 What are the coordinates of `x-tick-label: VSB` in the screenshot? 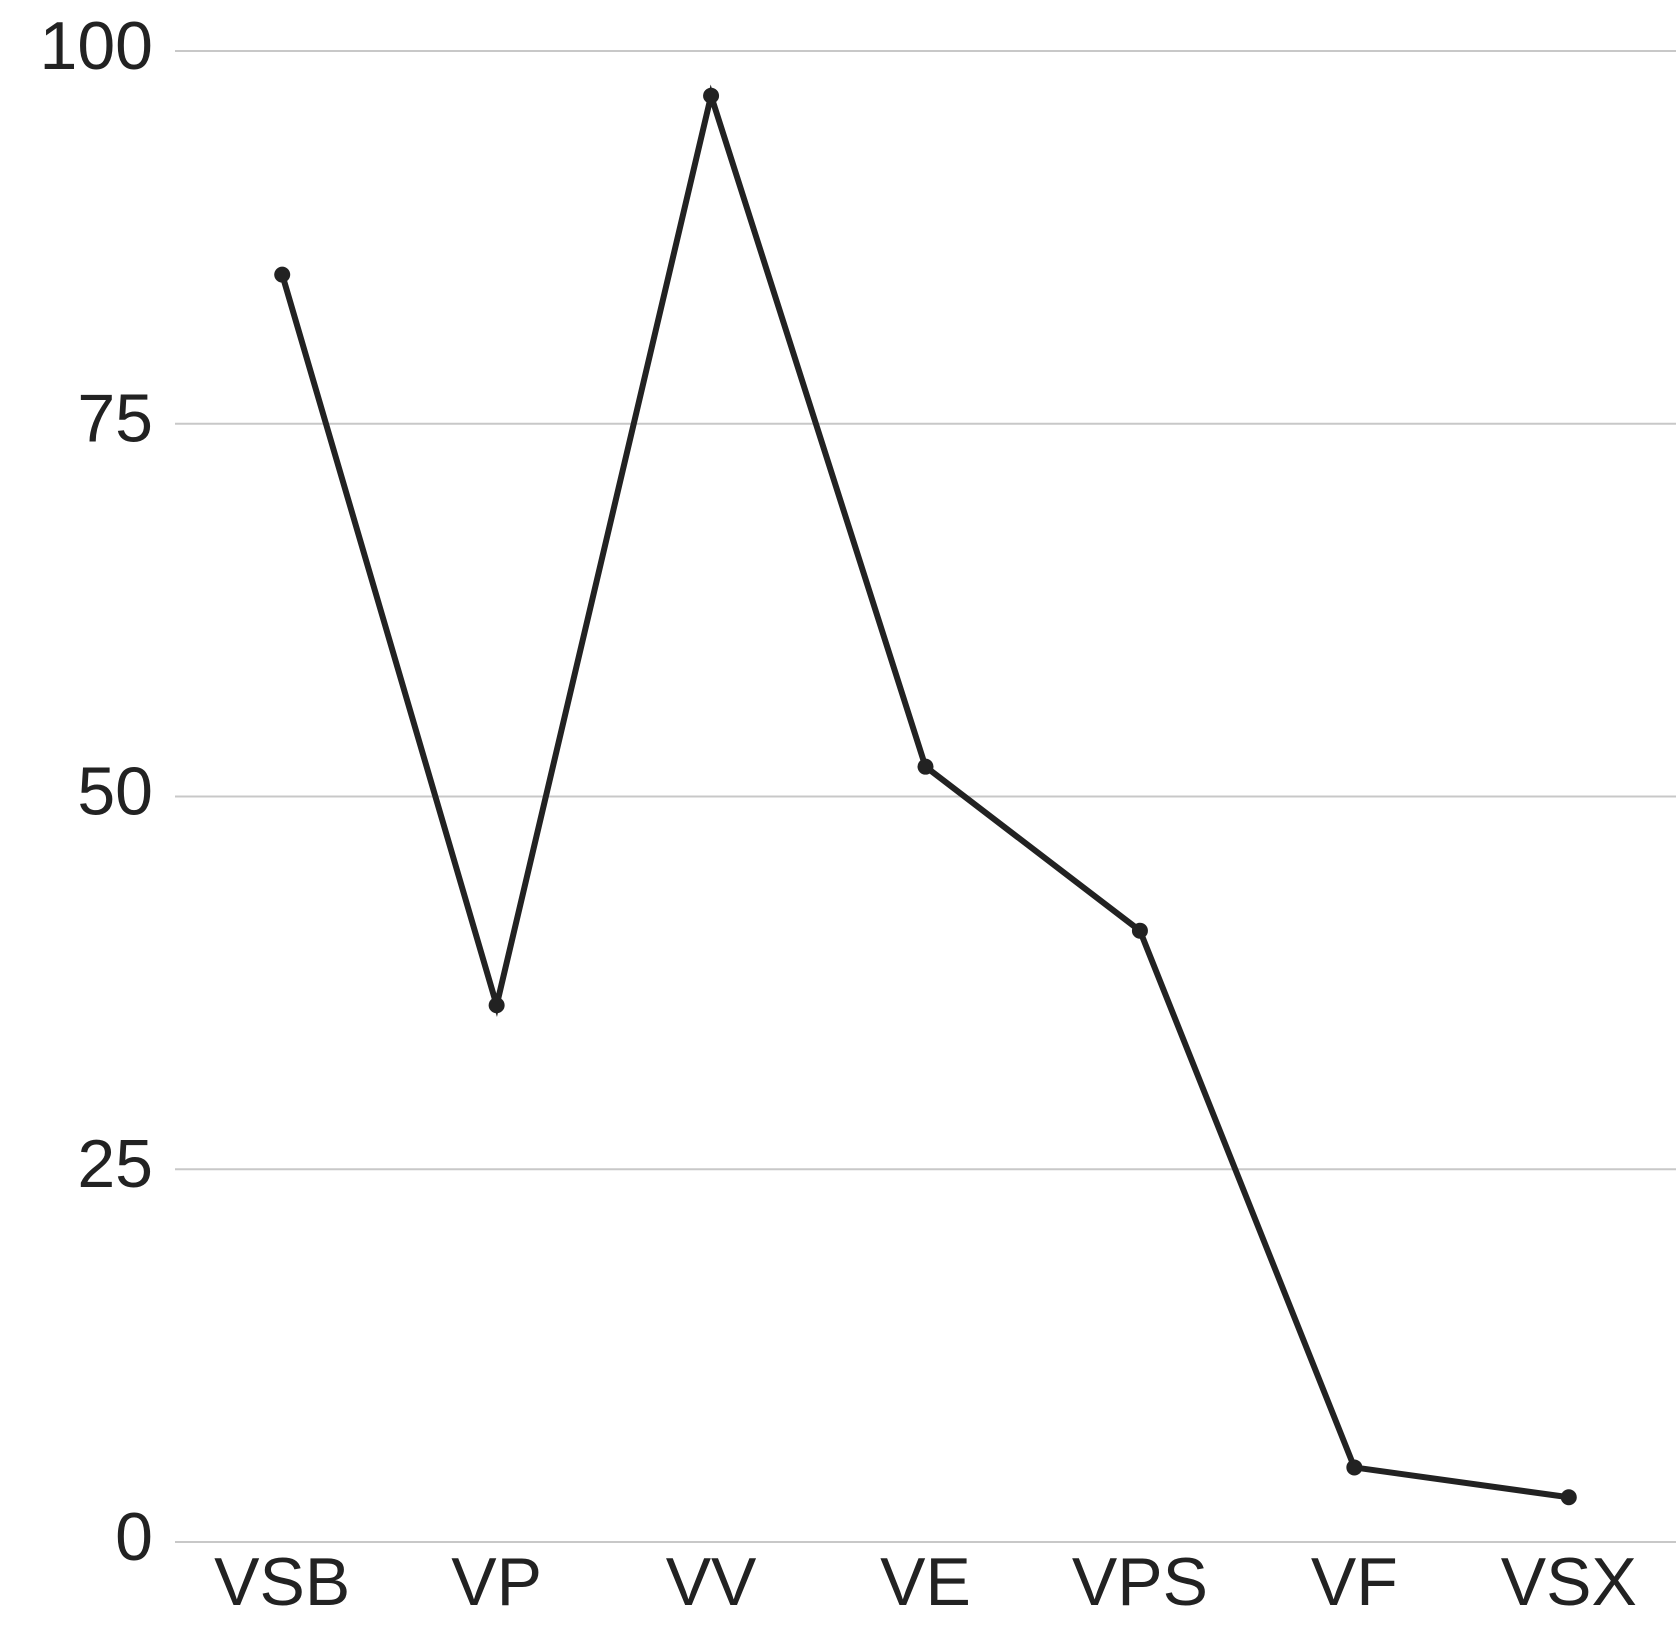 It's located at (282, 1582).